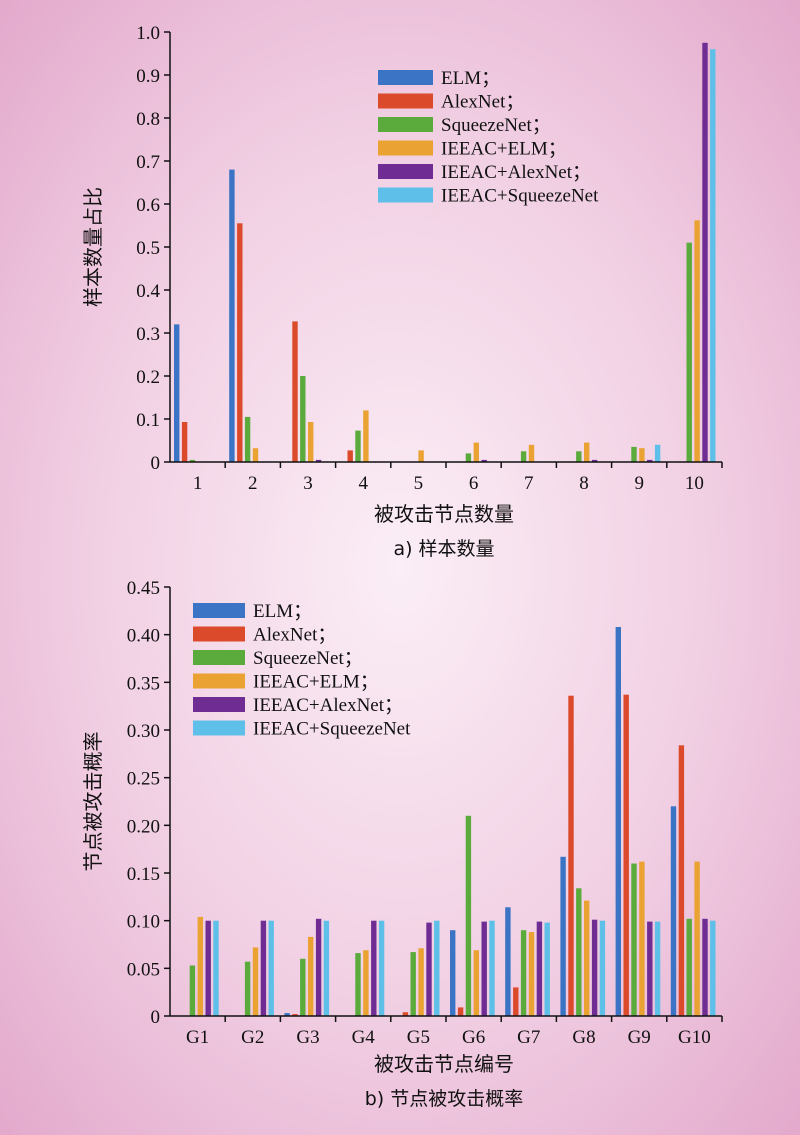 Image resolution: width=800 pixels, height=1135 pixels. Describe the element at coordinates (198, 483) in the screenshot. I see `x-tick-label: 1` at that location.